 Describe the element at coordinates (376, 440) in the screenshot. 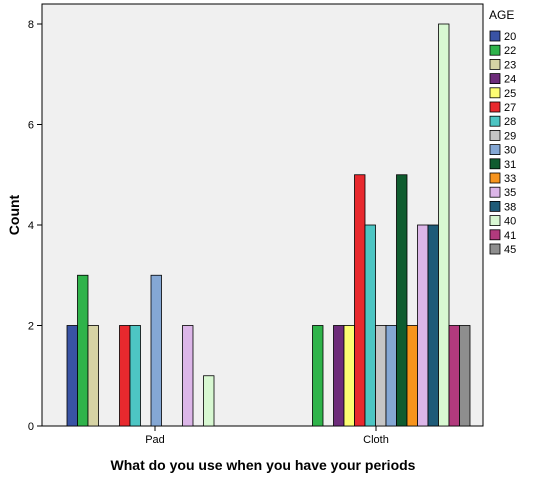

I see `x-tick-label: Cloth` at that location.